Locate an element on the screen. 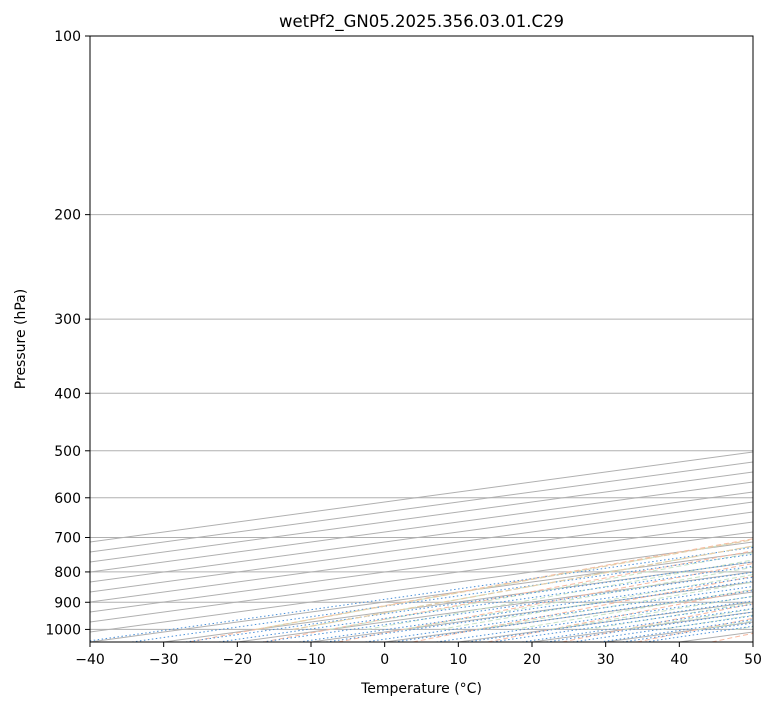 Image resolution: width=775 pixels, height=708 pixels. x-tick-label: 30 is located at coordinates (606, 660).